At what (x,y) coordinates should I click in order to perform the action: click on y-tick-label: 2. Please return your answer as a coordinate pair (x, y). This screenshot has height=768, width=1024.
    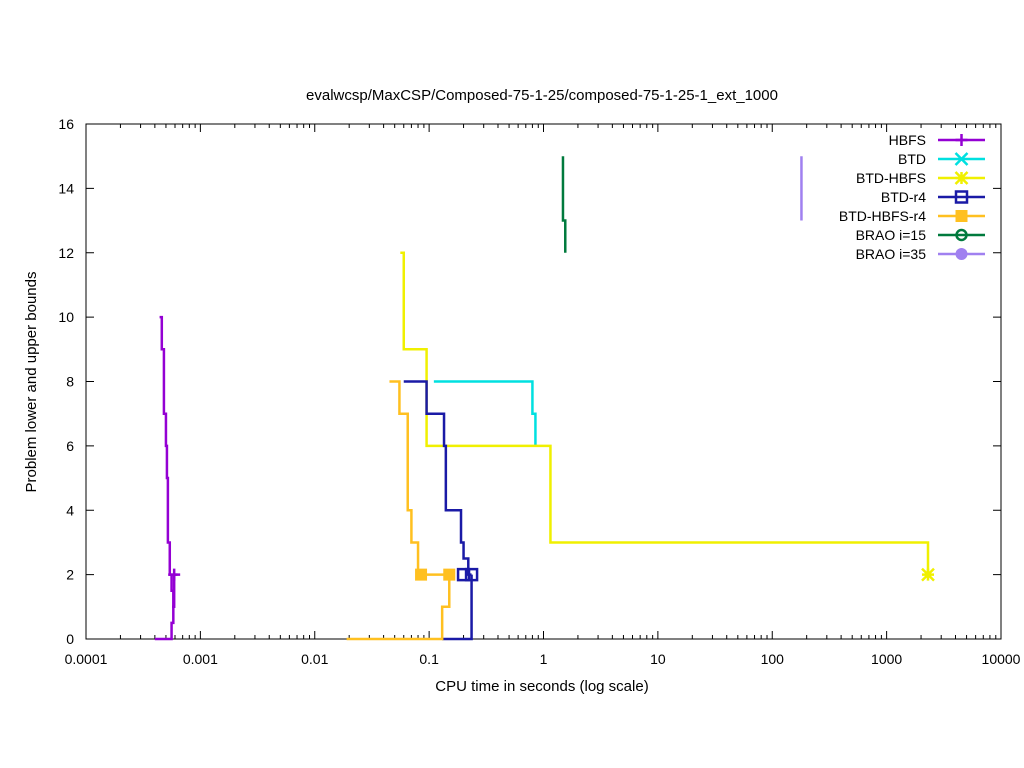
    Looking at the image, I should click on (70, 575).